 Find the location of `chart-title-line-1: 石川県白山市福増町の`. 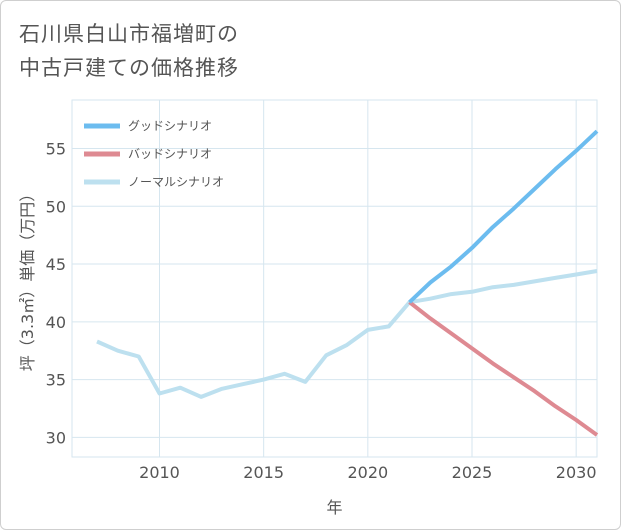

chart-title-line-1: 石川県白山市福増町の is located at coordinates (129, 34).